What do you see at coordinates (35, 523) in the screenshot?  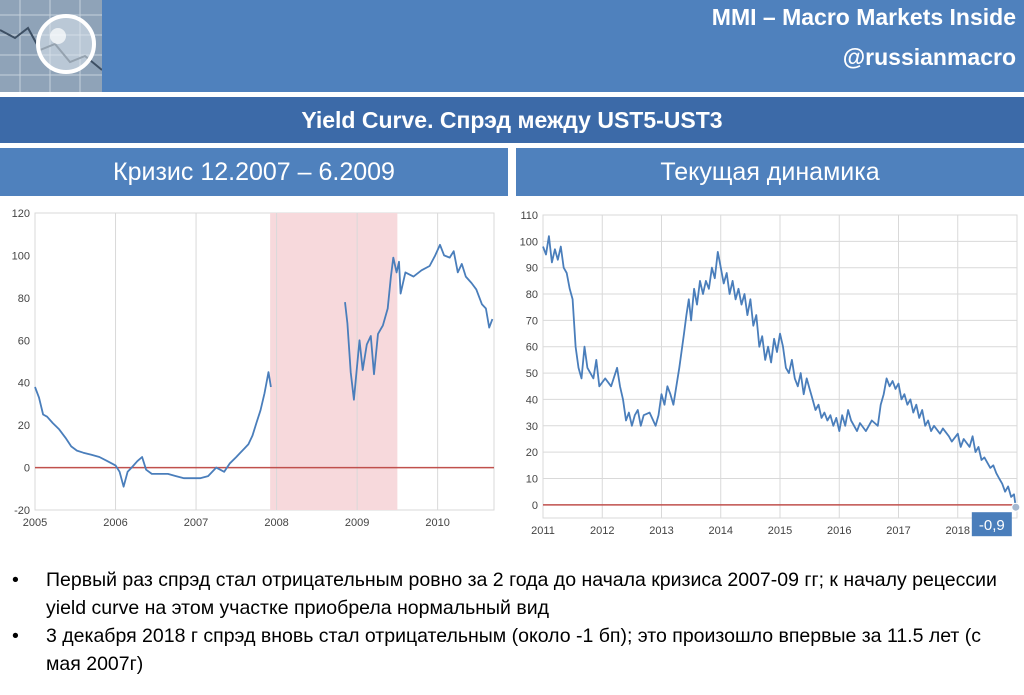 I see `x-tick-label: 2005` at bounding box center [35, 523].